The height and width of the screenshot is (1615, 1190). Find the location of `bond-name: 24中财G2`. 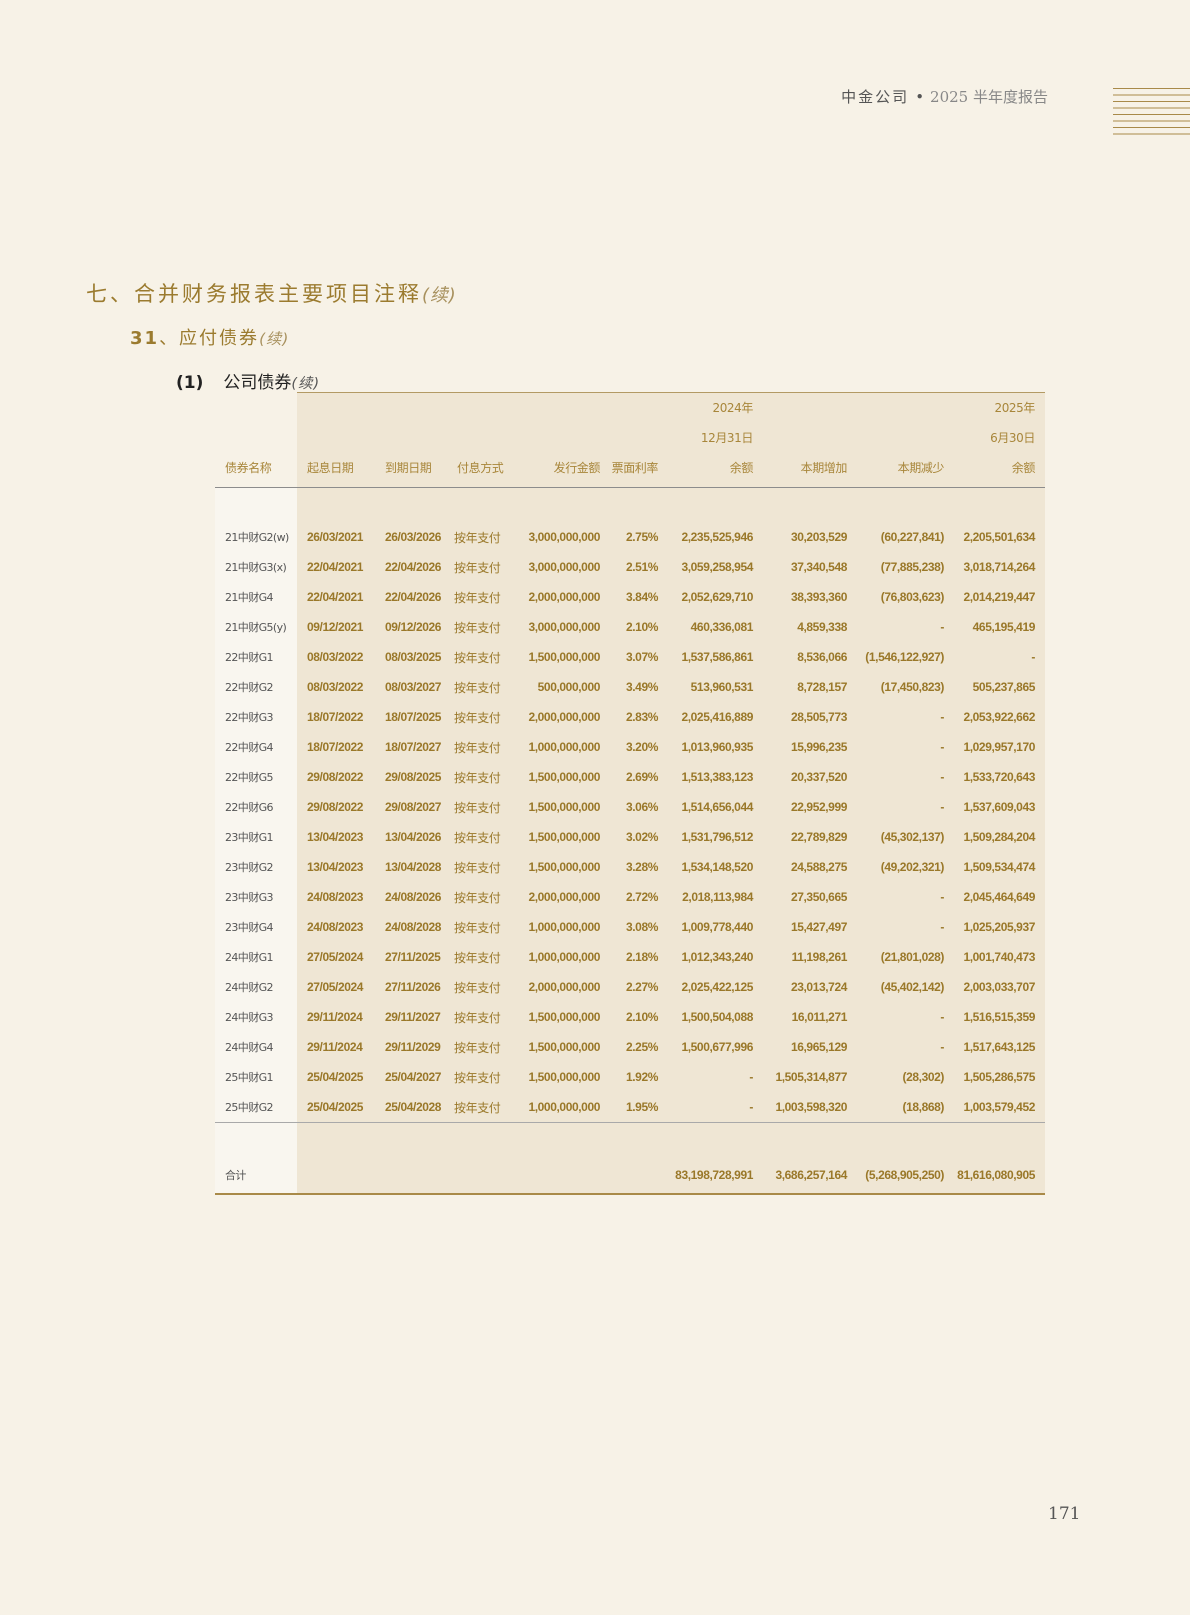

bond-name: 24中财G2 is located at coordinates (256, 987).